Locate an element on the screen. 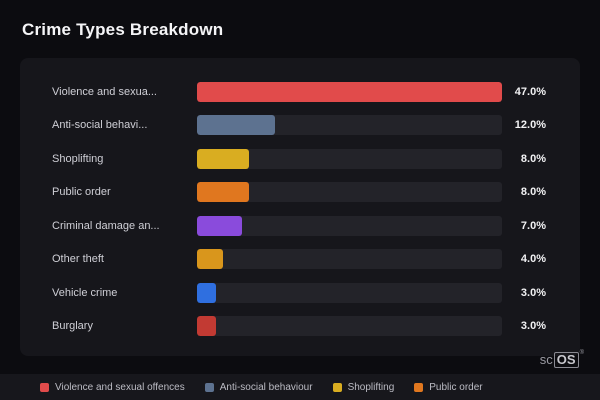 The image size is (600, 400). category-label: Other theft is located at coordinates (78, 259).